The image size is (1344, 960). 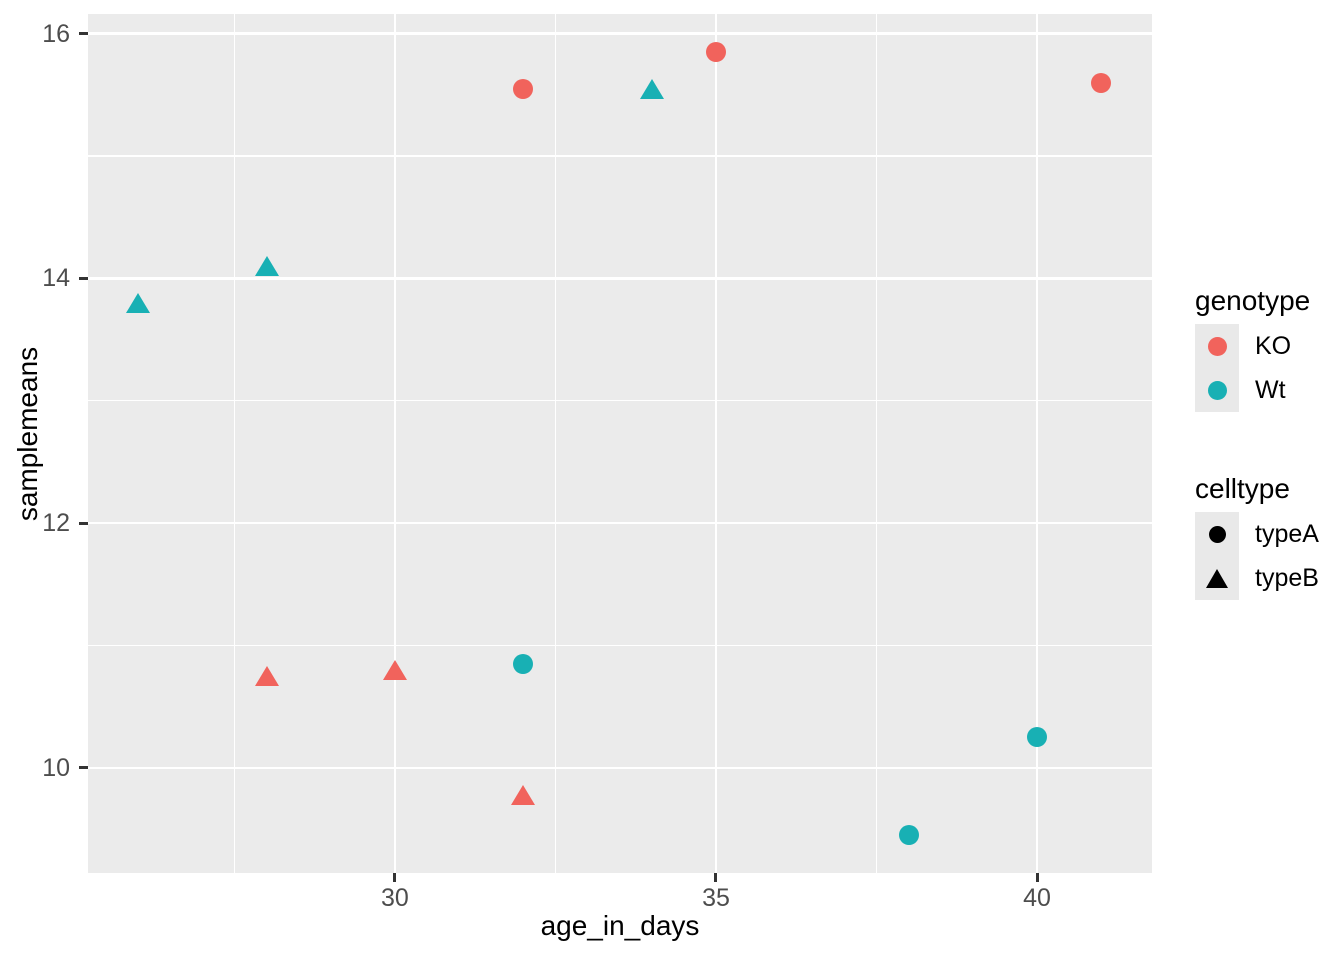 What do you see at coordinates (56, 278) in the screenshot?
I see `y-tick-label: 14` at bounding box center [56, 278].